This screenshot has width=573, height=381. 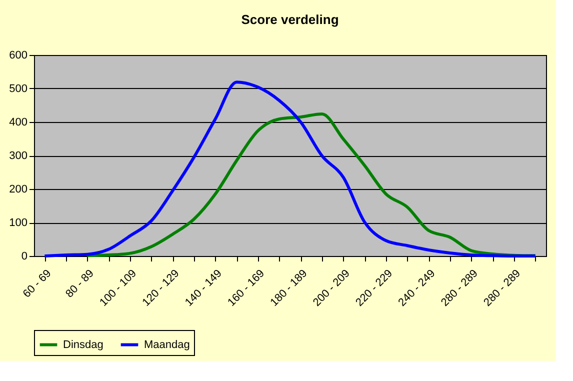 I want to click on chart-title: Score verdeling, so click(x=290, y=19).